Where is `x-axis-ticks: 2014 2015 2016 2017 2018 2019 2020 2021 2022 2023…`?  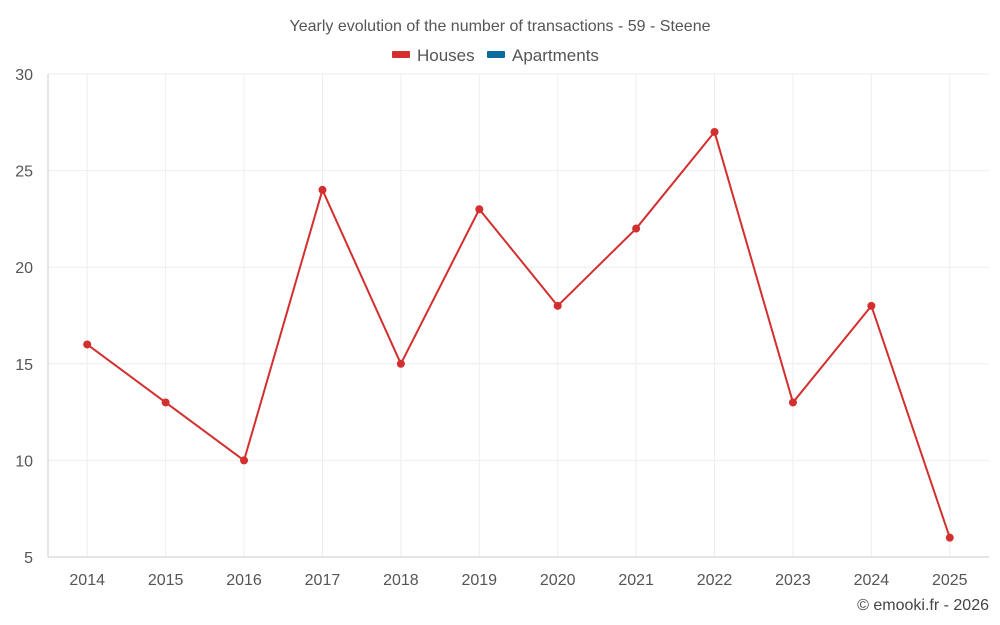
x-axis-ticks: 2014 2015 2016 2017 2018 2019 2020 2021 2022 2023… is located at coordinates (518, 580).